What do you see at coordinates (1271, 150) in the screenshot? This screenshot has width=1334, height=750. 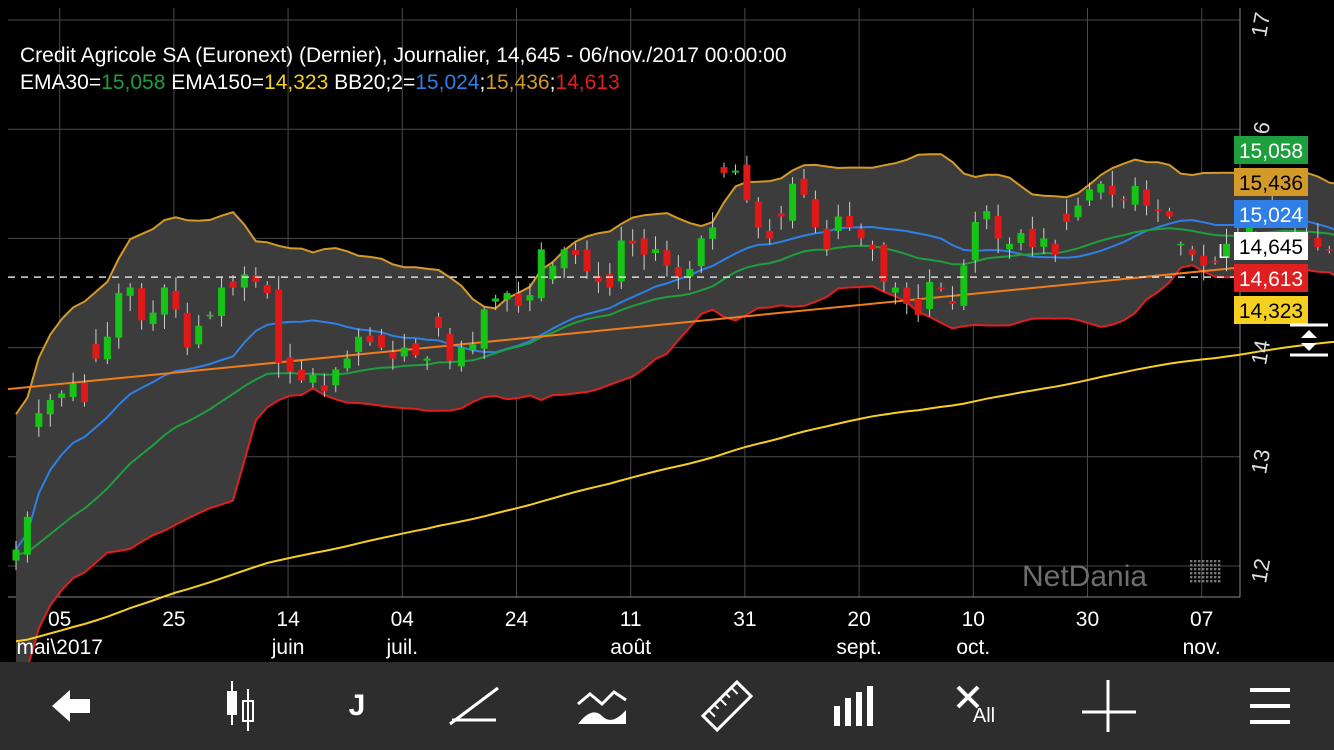 I see `price-tag-ema30: 15,058` at bounding box center [1271, 150].